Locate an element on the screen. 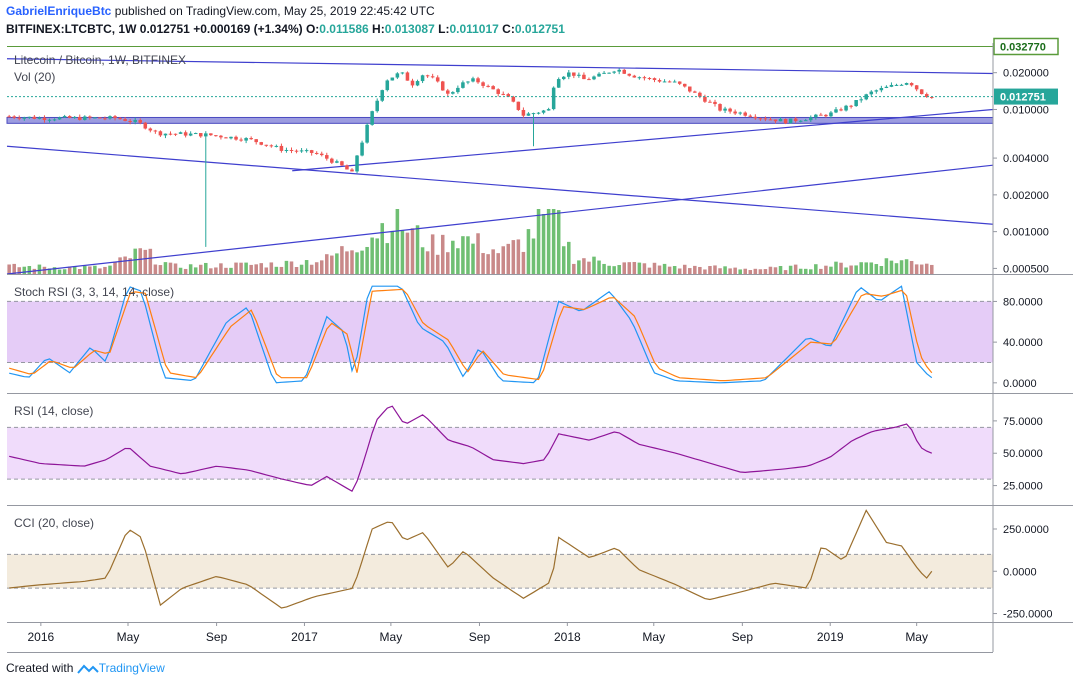 The width and height of the screenshot is (1073, 687). tradingview-brand: TradingView is located at coordinates (131, 668).